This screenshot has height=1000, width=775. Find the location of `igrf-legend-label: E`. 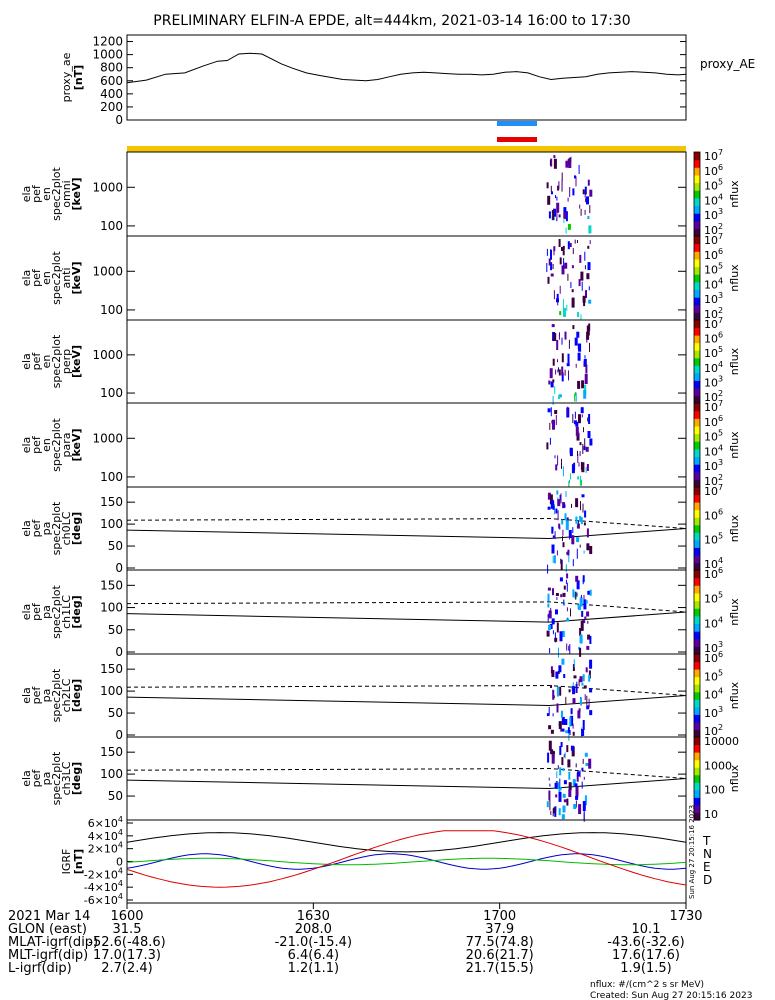

igrf-legend-label: E is located at coordinates (707, 867).